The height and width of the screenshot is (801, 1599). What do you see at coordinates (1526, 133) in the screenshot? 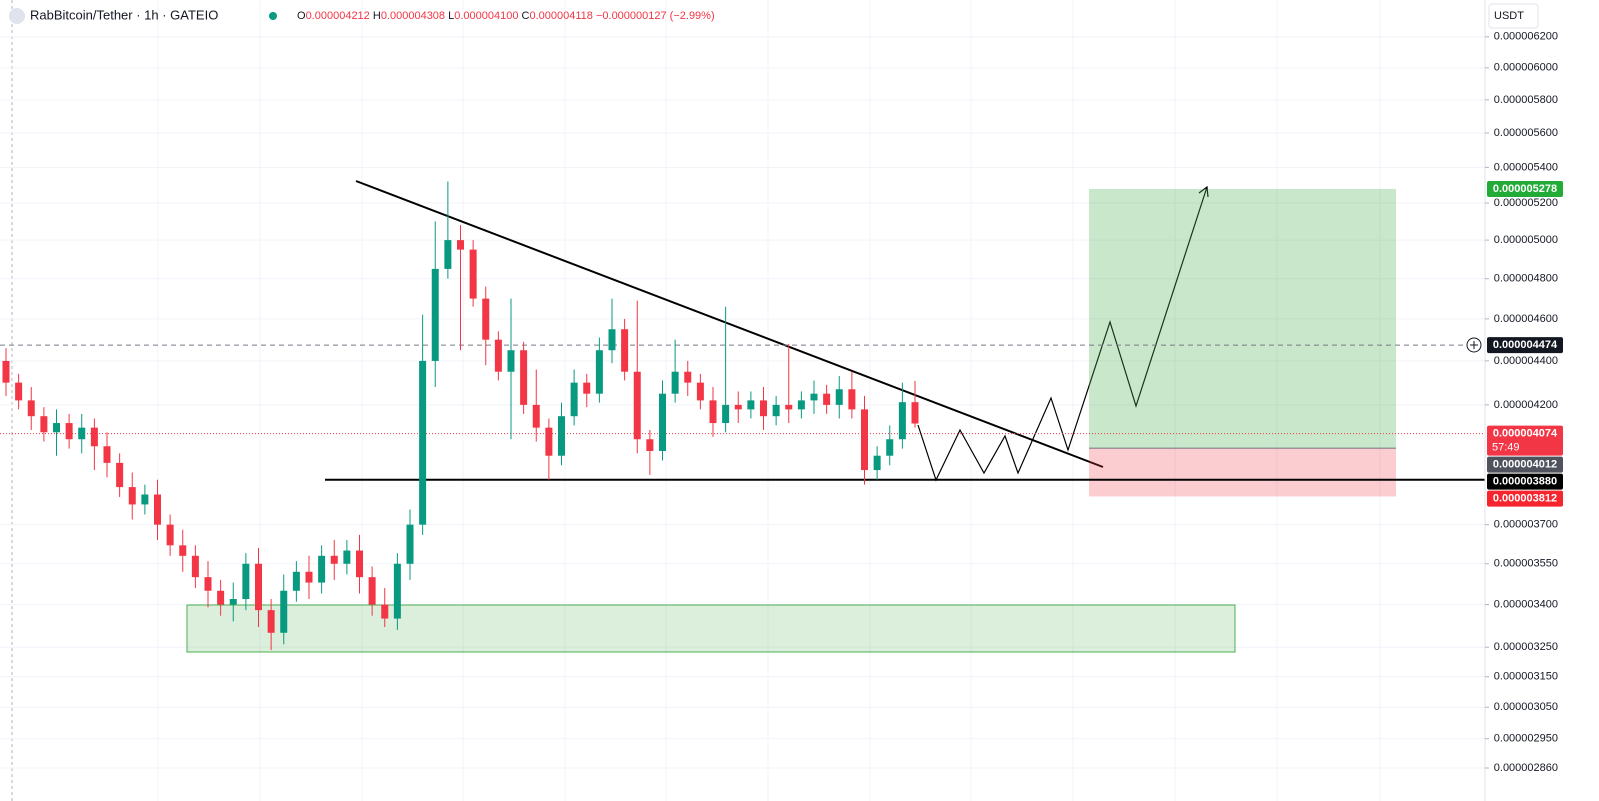
I see `y-tick-label: 0.000005600` at bounding box center [1526, 133].